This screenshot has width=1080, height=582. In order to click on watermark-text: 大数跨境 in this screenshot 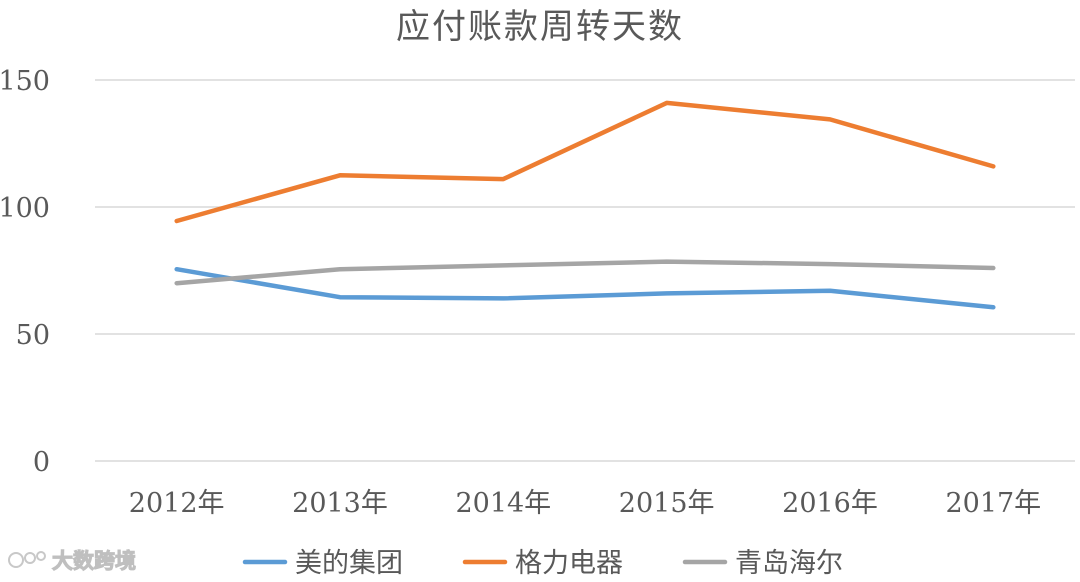, I will do `click(94, 561)`.